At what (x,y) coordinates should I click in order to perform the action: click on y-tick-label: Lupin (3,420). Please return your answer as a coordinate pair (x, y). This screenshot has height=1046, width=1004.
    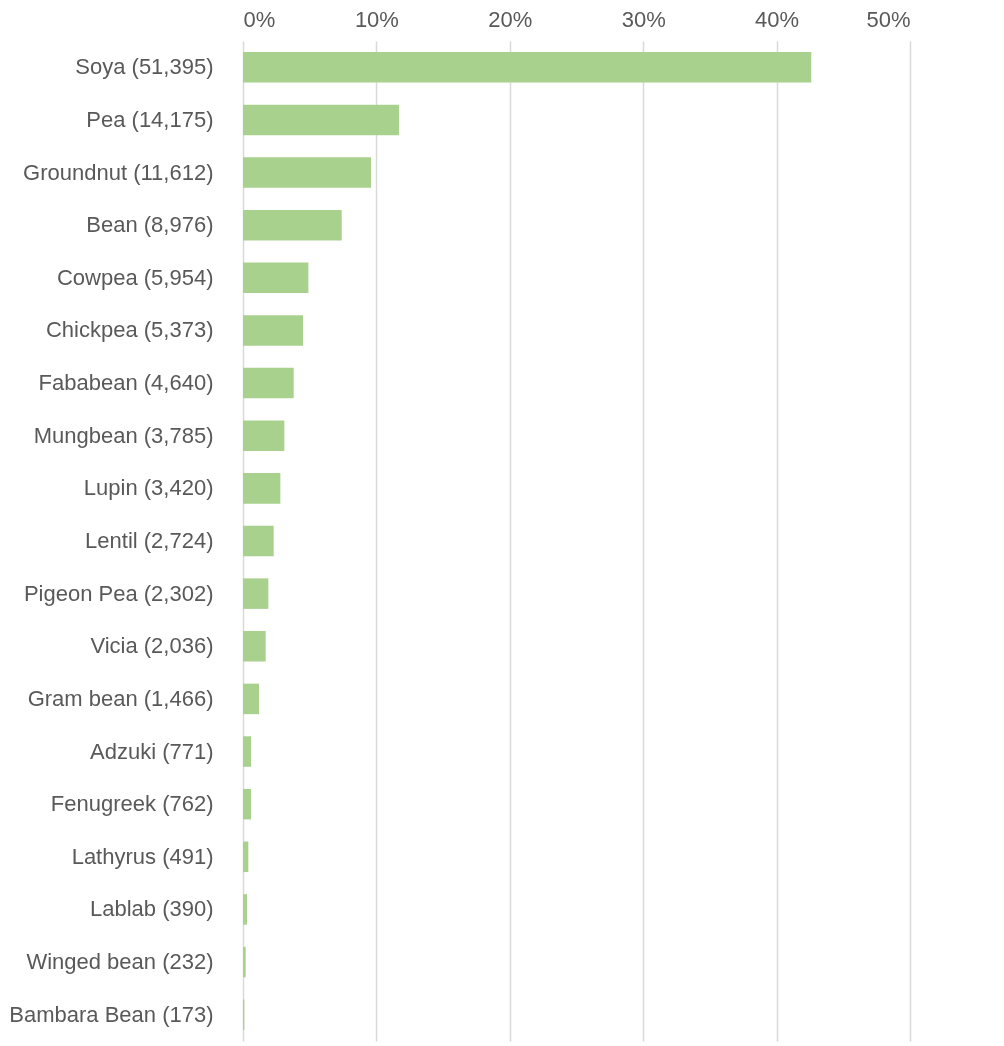
    Looking at the image, I should click on (148, 488).